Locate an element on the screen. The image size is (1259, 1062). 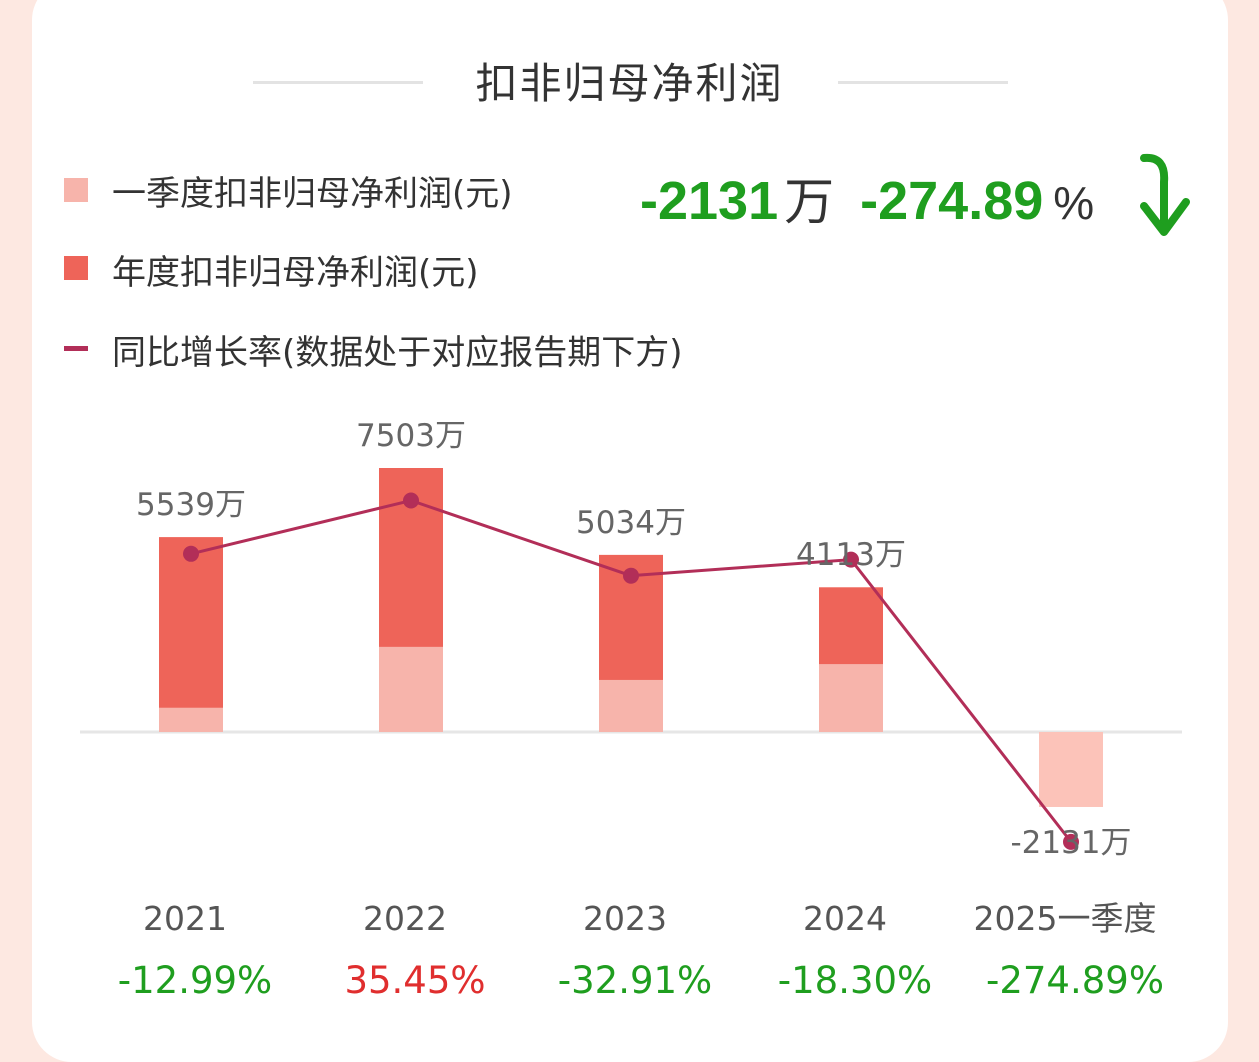
title-divider-left is located at coordinates (338, 82).